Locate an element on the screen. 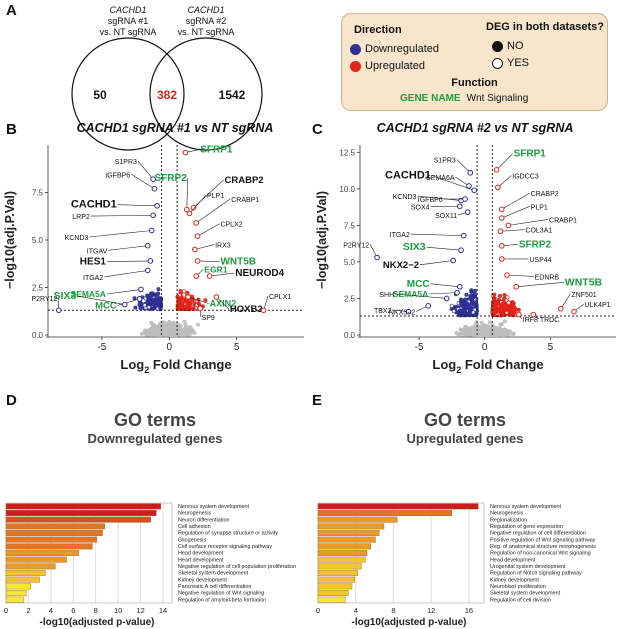 This screenshot has height=629, width=624. legend-deg-title: DEG in both datasets? is located at coordinates (545, 27).